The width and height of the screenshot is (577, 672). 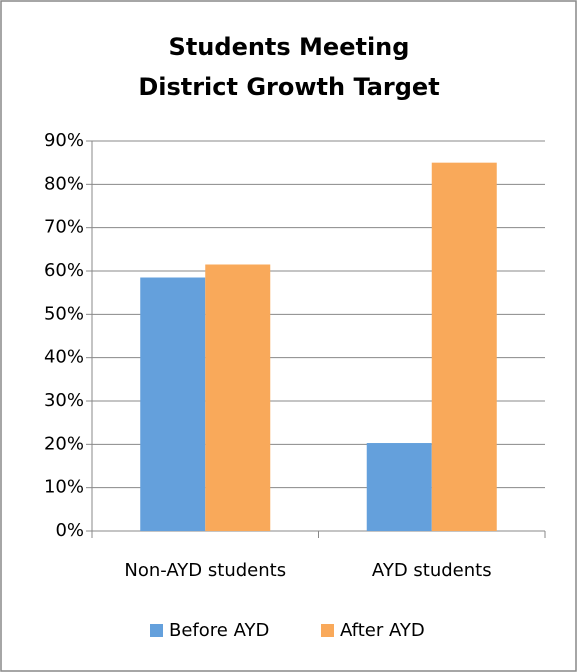 I want to click on y-tick-label: 0%, so click(x=69, y=530).